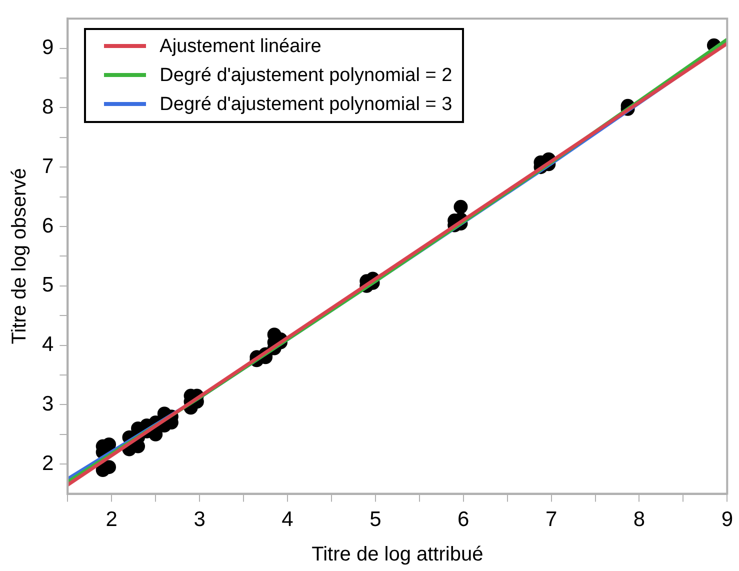 Image resolution: width=739 pixels, height=571 pixels. Describe the element at coordinates (551, 520) in the screenshot. I see `x-tick-label: 7` at that location.